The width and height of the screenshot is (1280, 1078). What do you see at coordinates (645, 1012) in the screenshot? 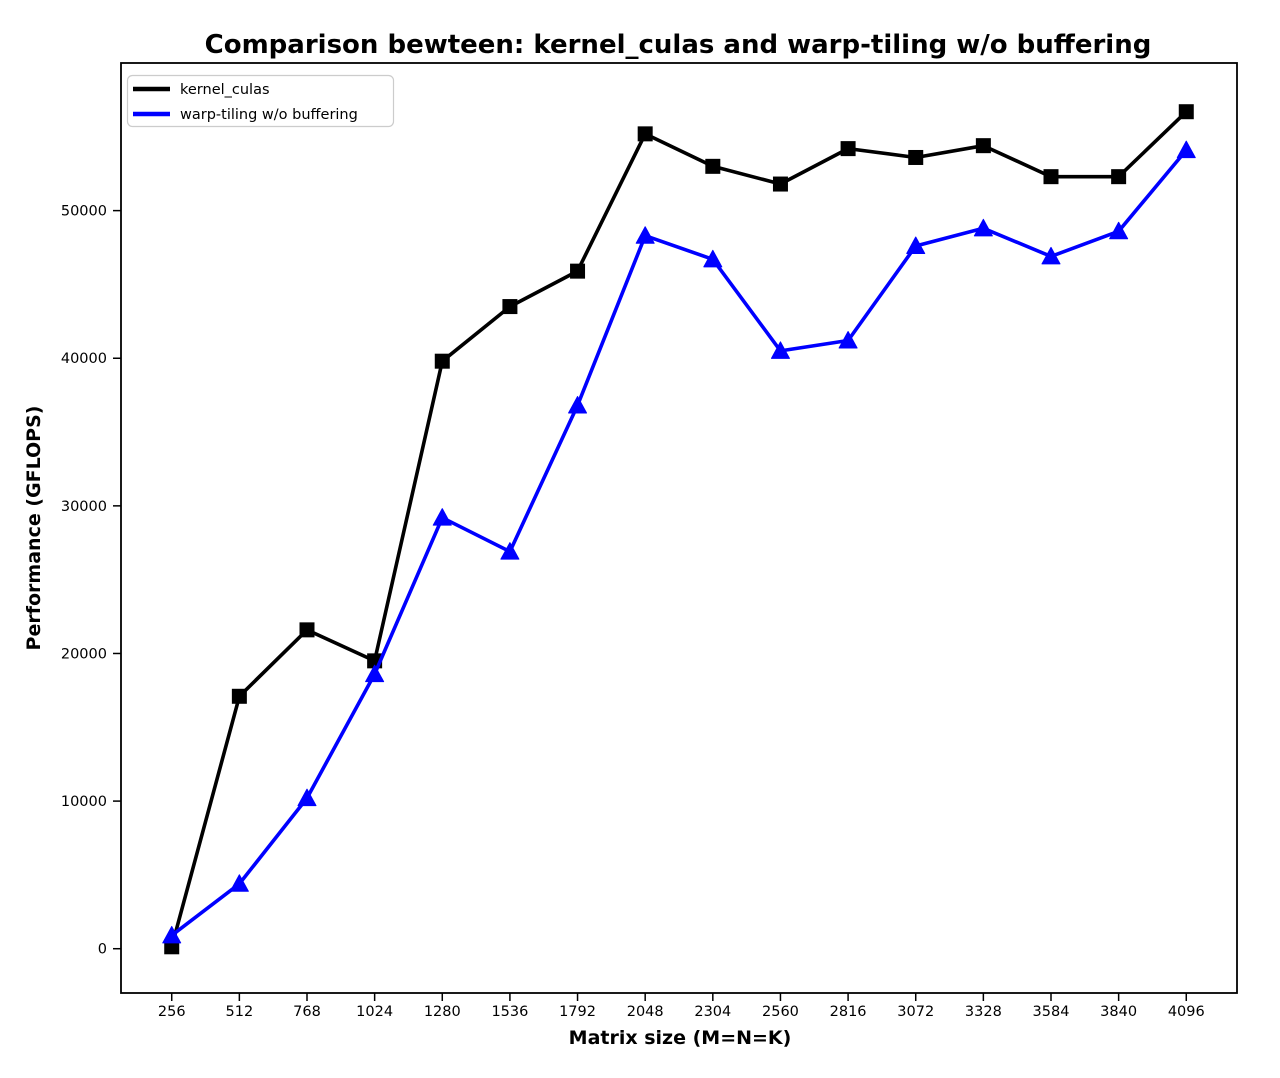
I see `x-tick-label: 2048` at bounding box center [645, 1012].